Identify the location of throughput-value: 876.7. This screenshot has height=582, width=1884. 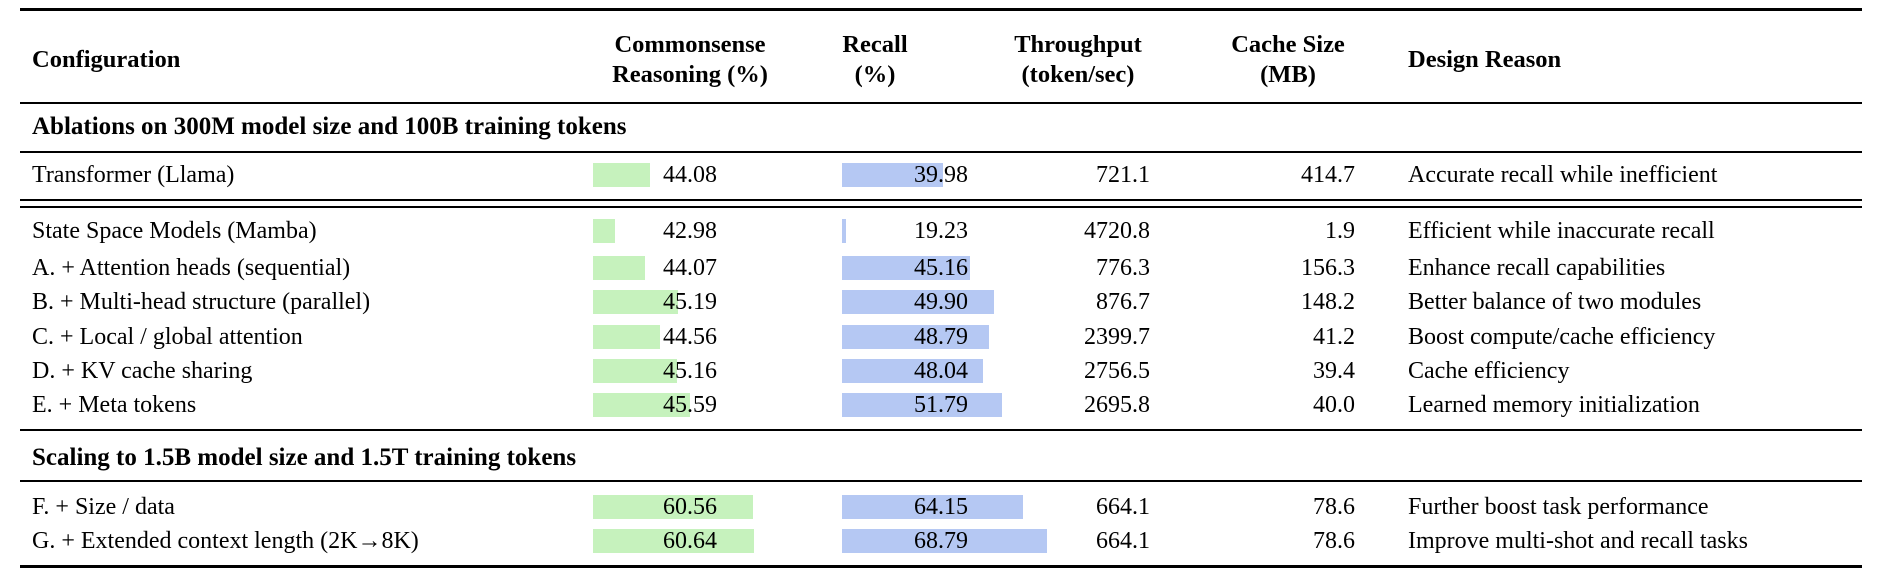
(1123, 302).